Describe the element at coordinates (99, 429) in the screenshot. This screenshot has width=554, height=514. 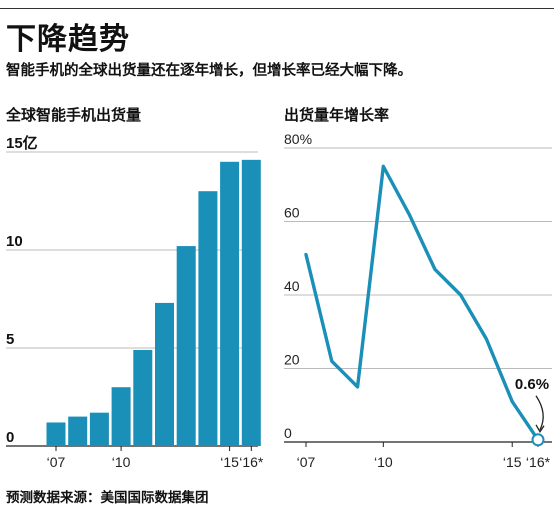
I see `bar-2009` at that location.